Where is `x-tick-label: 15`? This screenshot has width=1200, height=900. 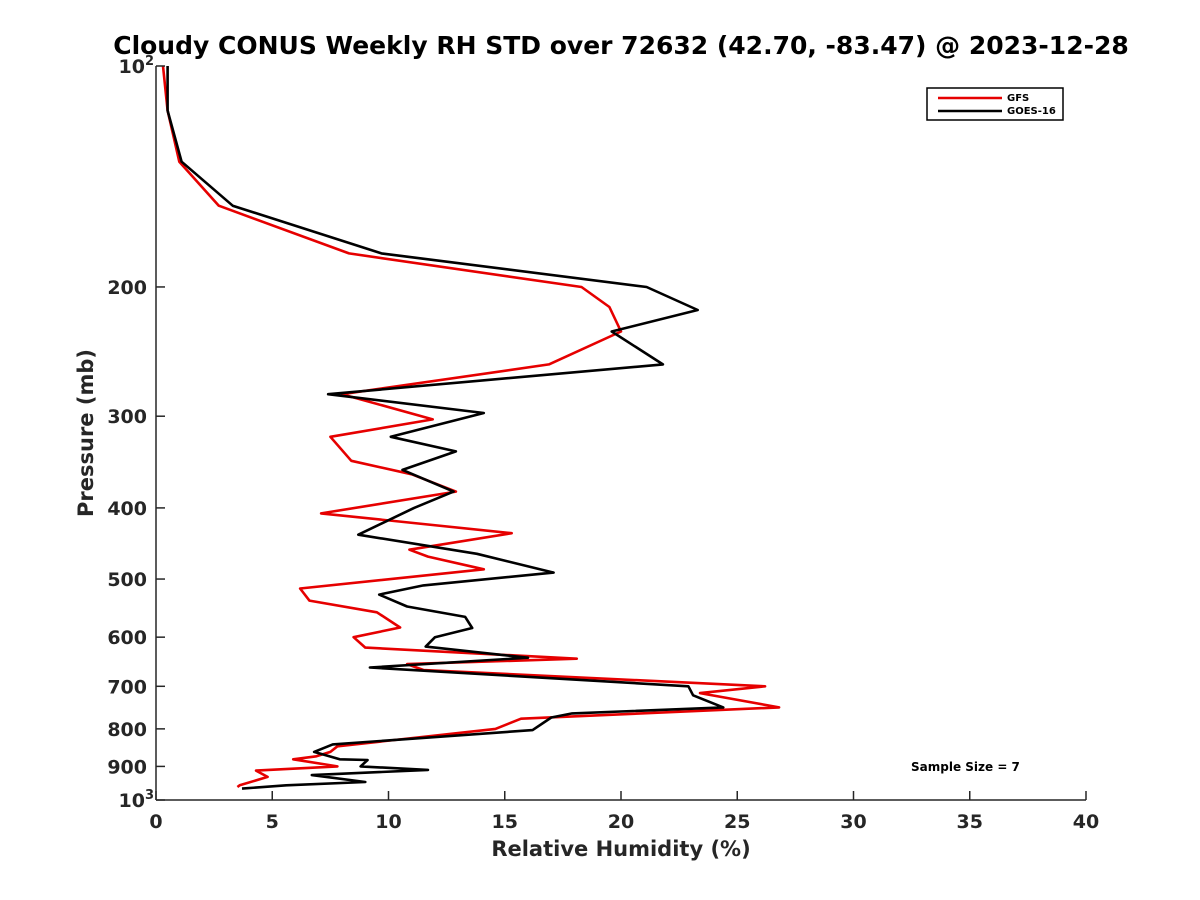 x-tick-label: 15 is located at coordinates (505, 822).